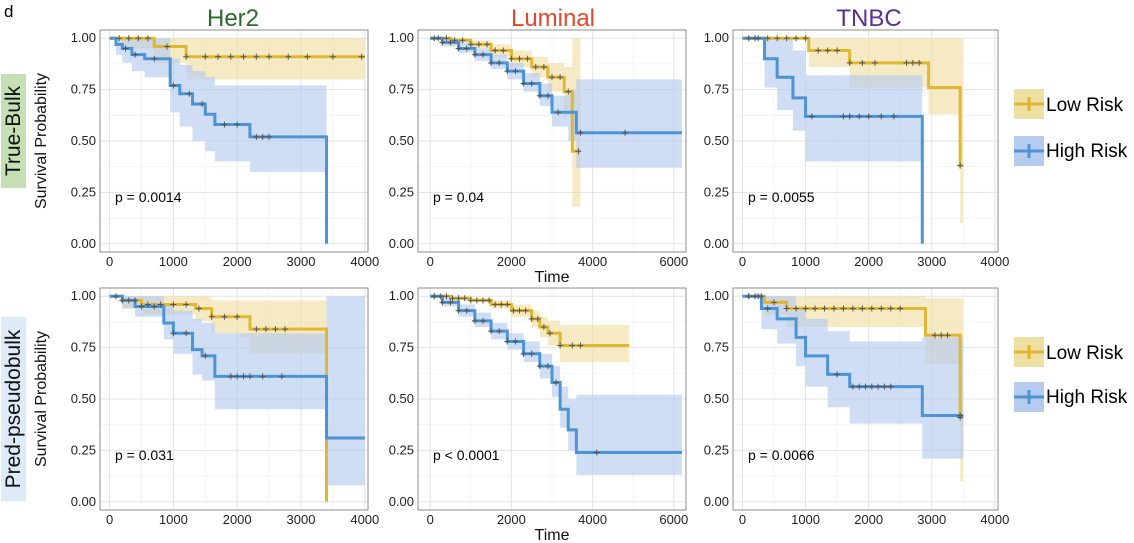  Describe the element at coordinates (364, 519) in the screenshot. I see `x-tick-label: 4000` at that location.